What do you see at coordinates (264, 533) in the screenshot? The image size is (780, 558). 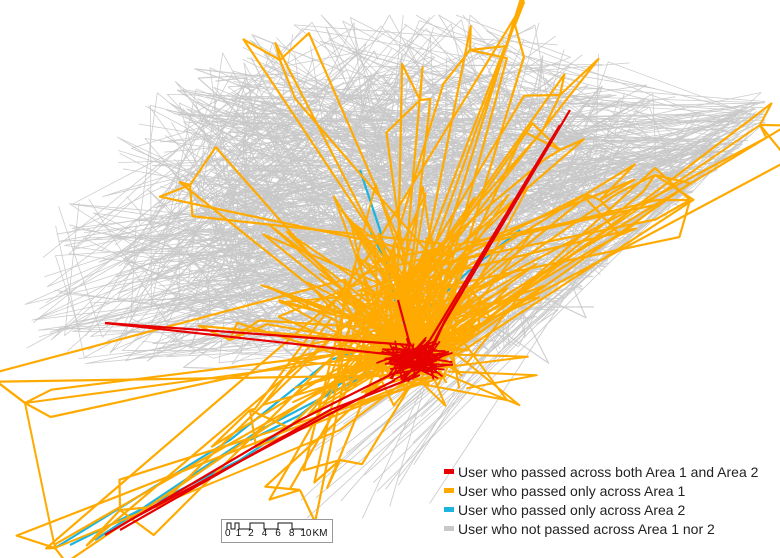 I see `scale-tick: 4` at bounding box center [264, 533].